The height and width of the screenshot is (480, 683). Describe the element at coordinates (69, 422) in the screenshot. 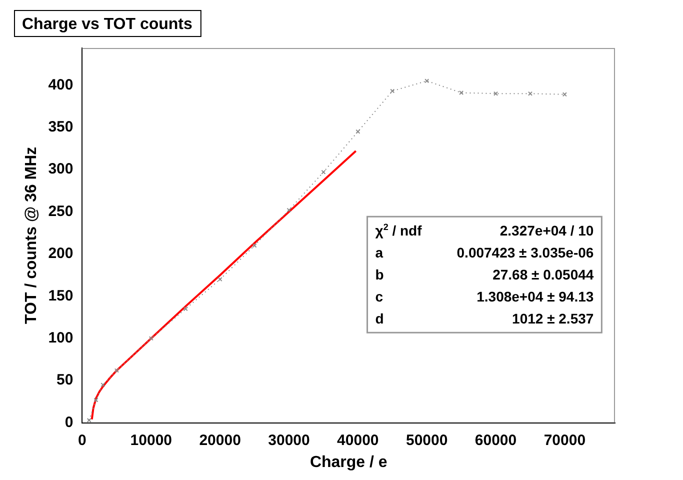

I see `y-tick-label: 0` at that location.